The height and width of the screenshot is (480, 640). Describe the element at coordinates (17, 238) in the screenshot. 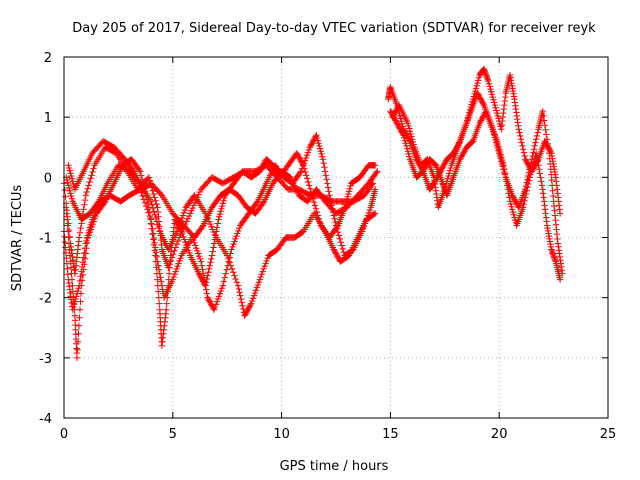

I see `y-axis-label: SDTVAR / TECUs` at that location.